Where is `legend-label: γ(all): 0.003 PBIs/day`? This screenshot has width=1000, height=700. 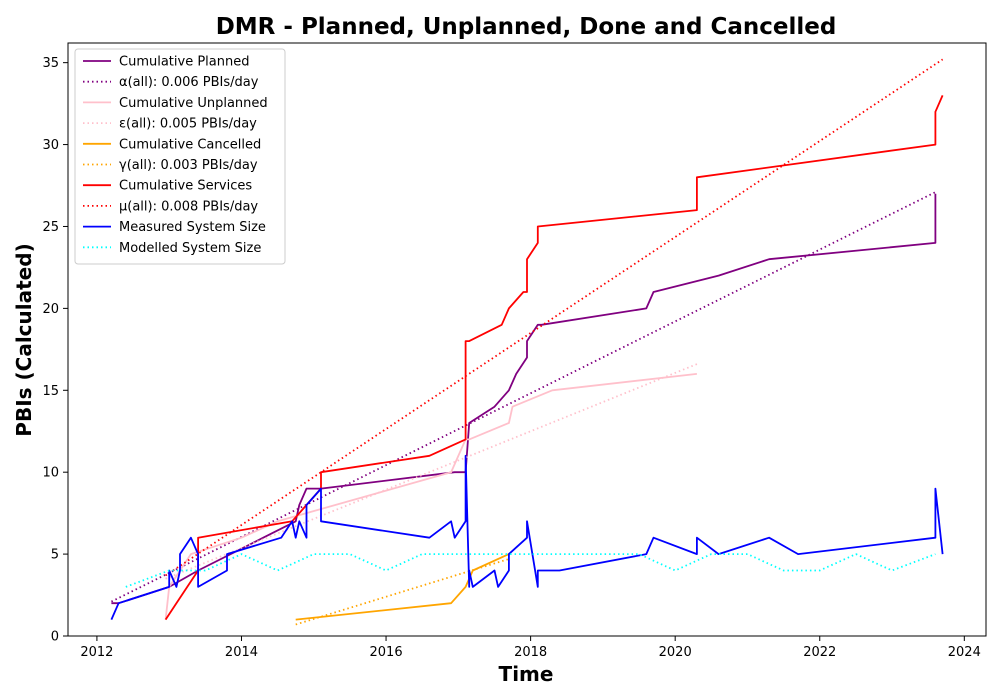
legend-label: γ(all): 0.003 PBIs/day is located at coordinates (188, 165).